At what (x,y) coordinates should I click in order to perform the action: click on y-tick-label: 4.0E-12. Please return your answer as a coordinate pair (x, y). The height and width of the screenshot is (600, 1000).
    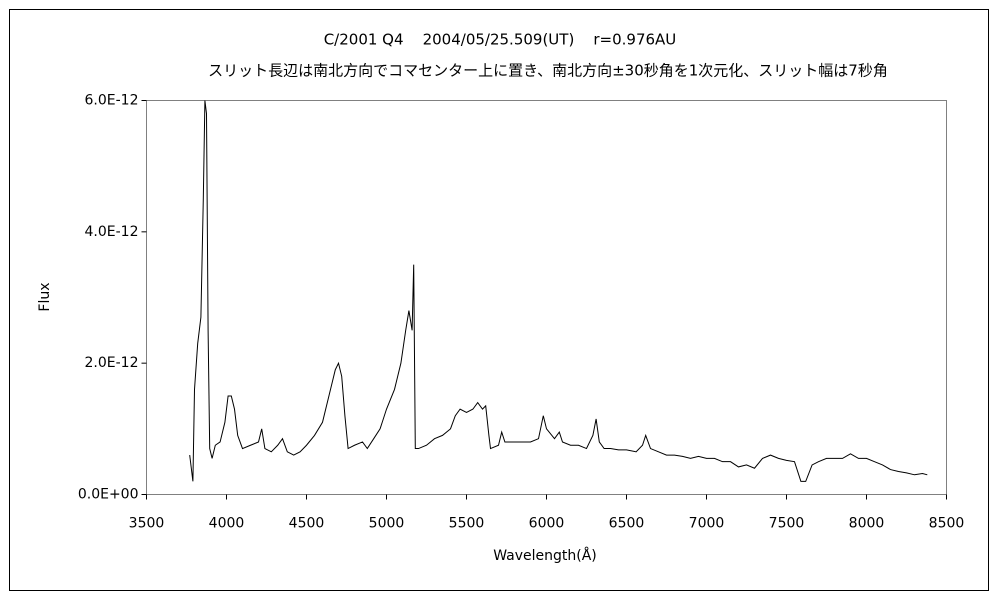
    Looking at the image, I should click on (112, 232).